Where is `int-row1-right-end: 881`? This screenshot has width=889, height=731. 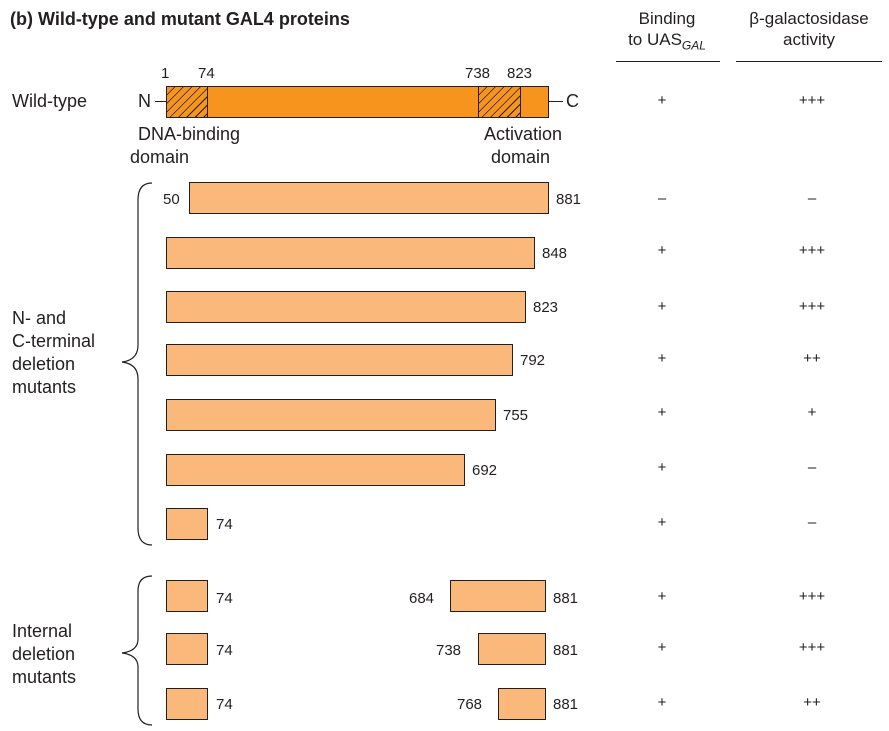 int-row1-right-end: 881 is located at coordinates (566, 598).